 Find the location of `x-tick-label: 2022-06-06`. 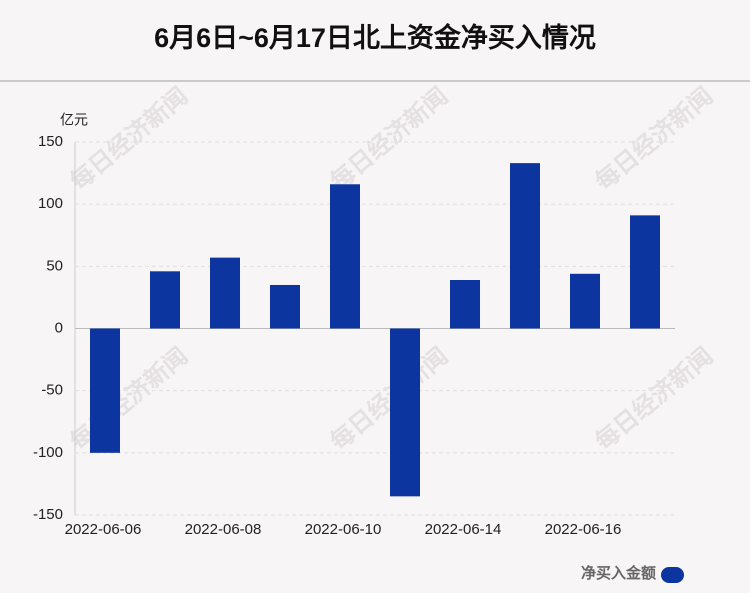

x-tick-label: 2022-06-06 is located at coordinates (103, 529).